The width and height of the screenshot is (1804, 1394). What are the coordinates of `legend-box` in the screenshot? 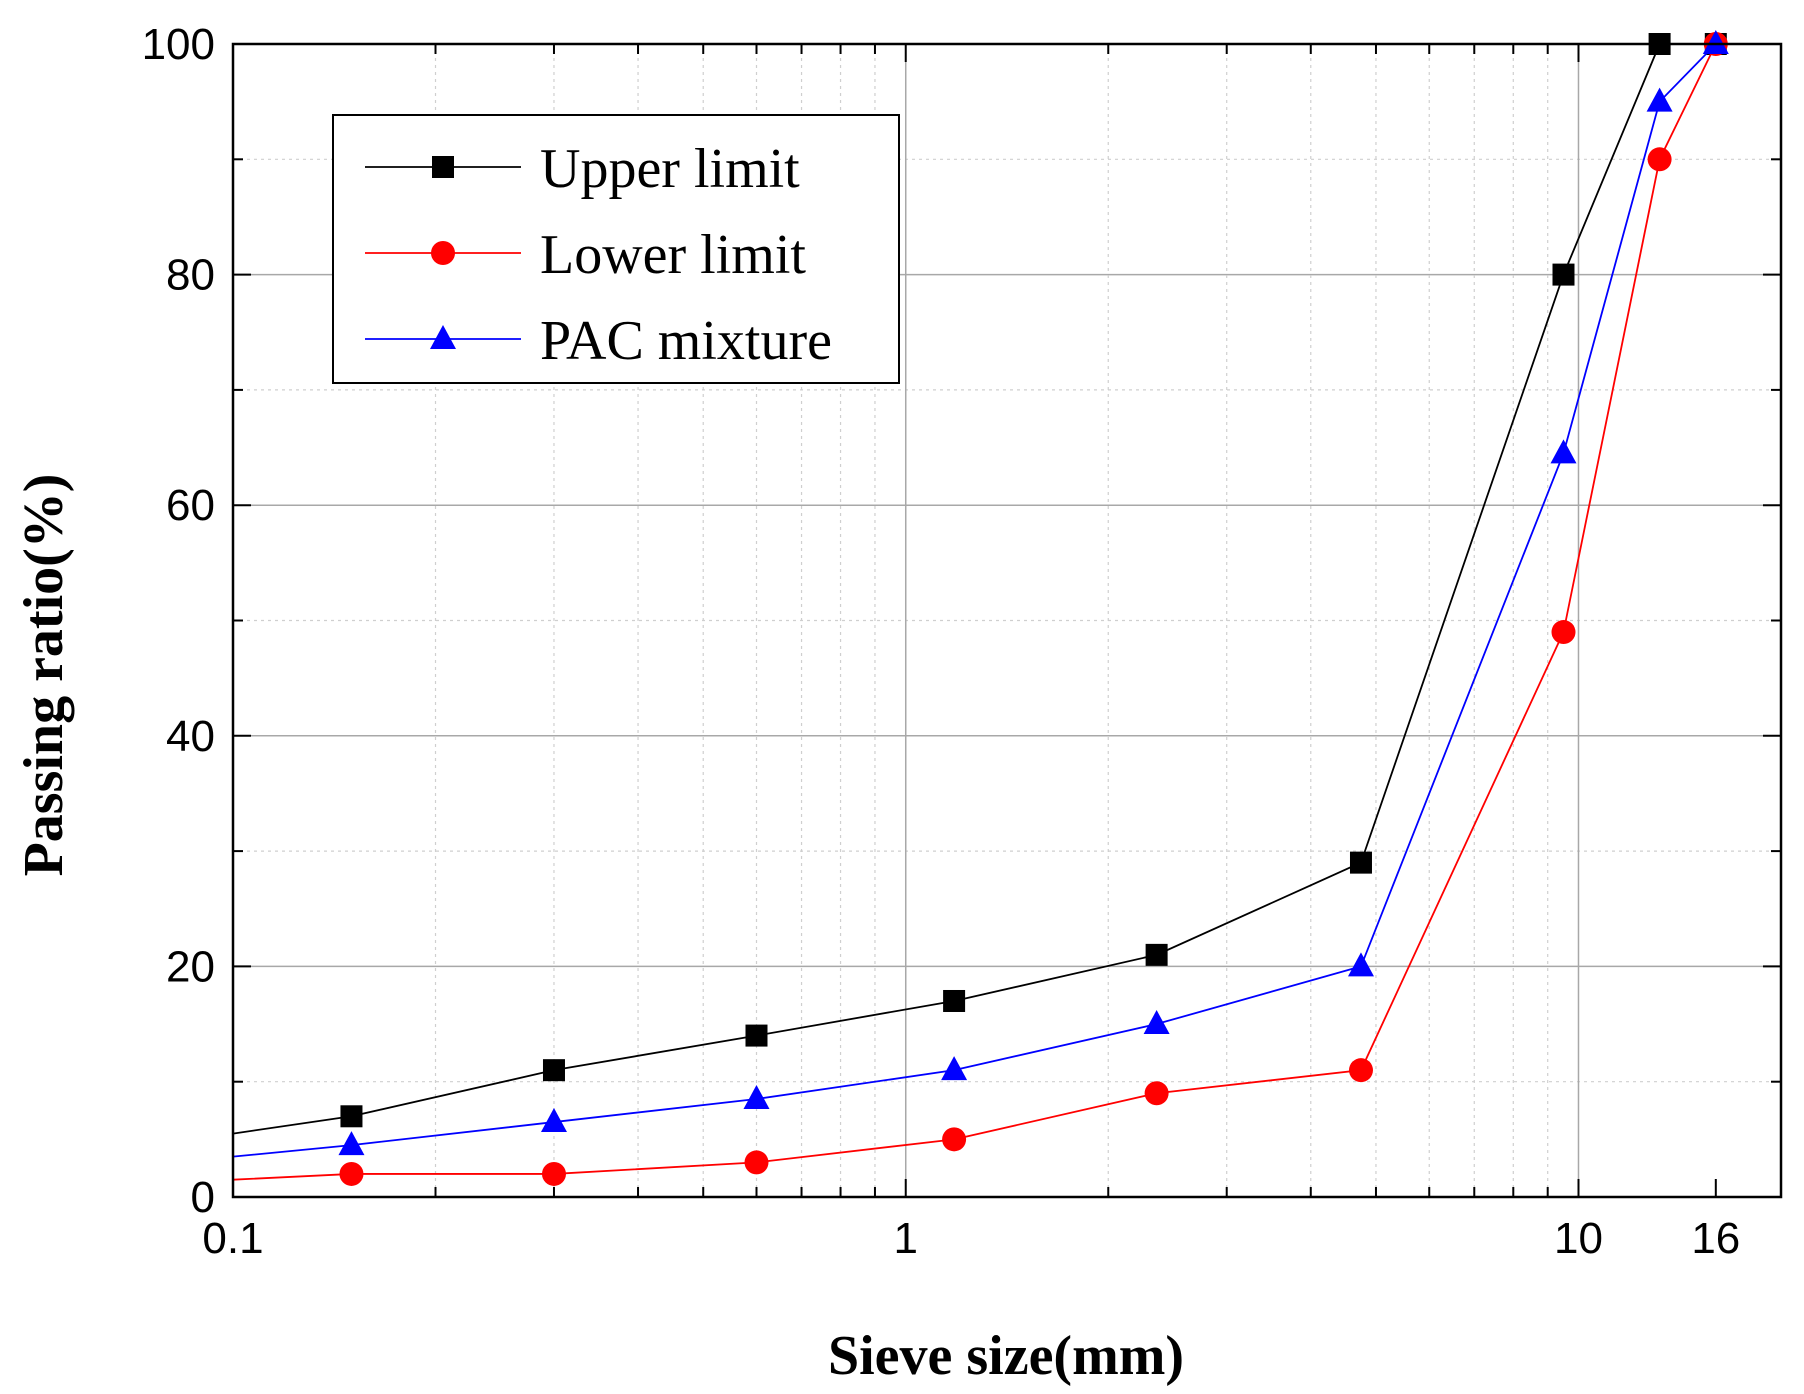 It's located at (616, 249).